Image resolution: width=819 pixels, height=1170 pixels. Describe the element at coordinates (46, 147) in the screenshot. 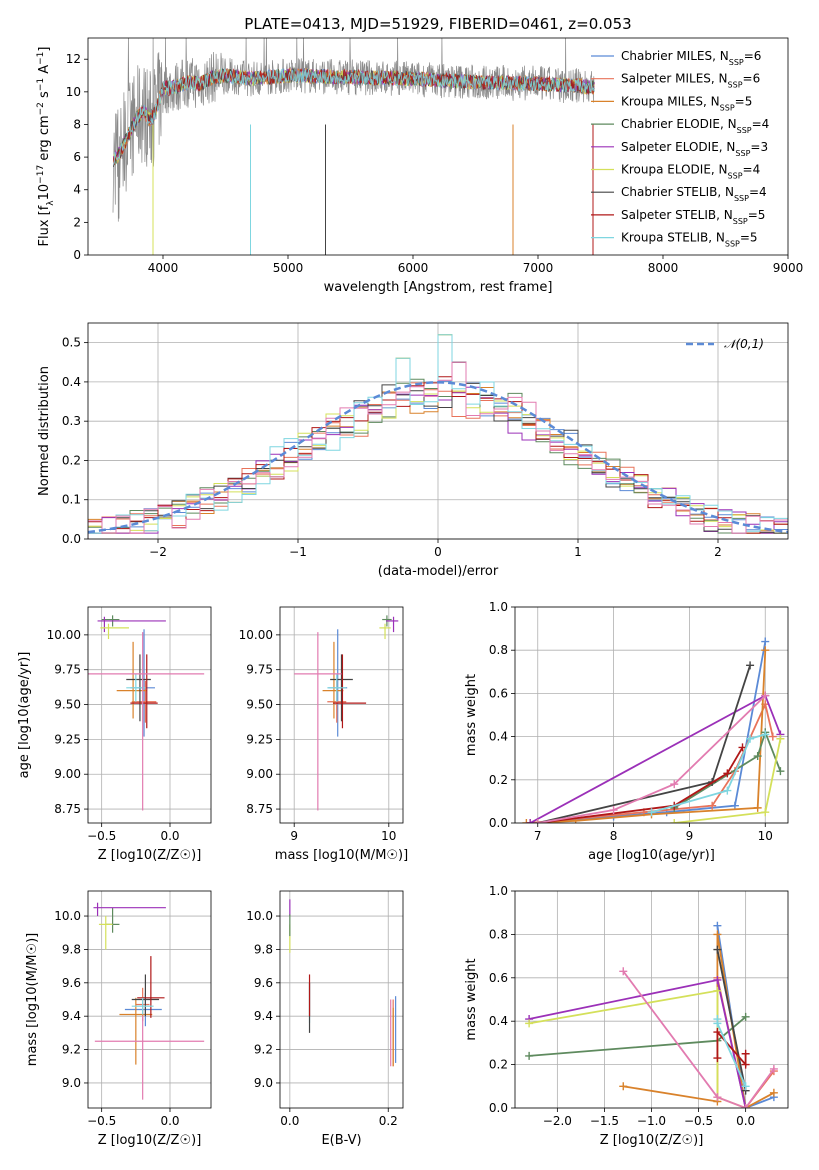

I see `y-axis-label: Flux [fλ10−17 erg cm−2 s−1 A−1]` at that location.